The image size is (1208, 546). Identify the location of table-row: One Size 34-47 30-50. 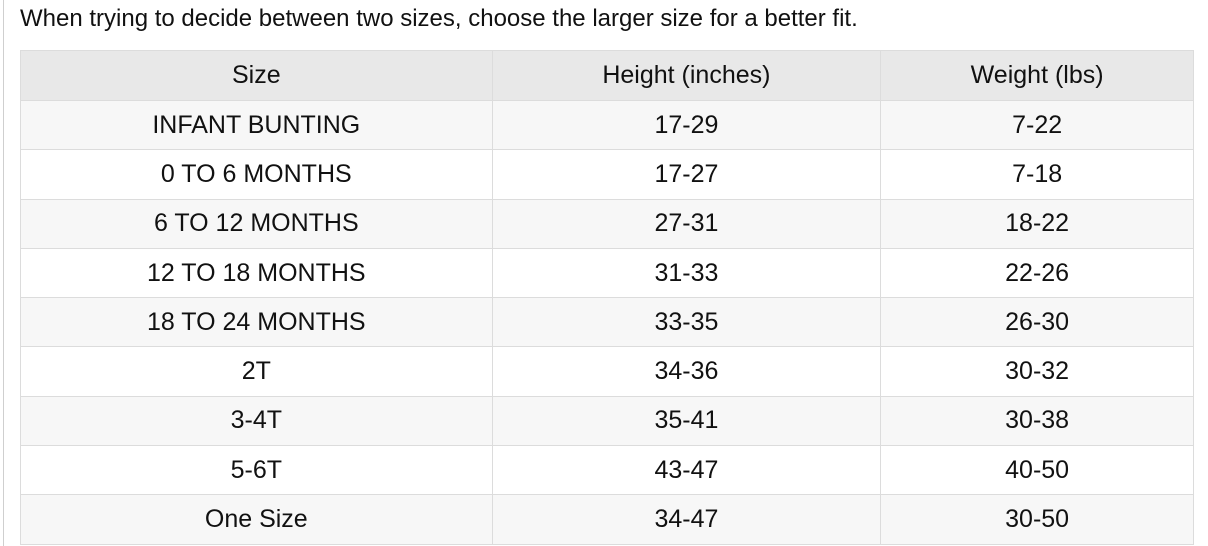
(607, 519).